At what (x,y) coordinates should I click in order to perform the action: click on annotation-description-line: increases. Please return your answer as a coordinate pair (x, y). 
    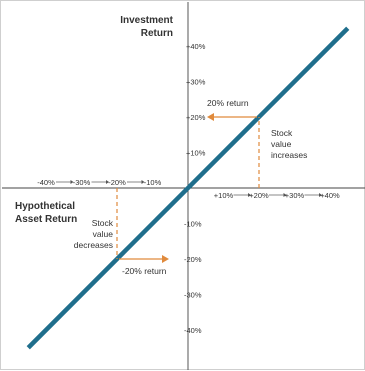
    Looking at the image, I should click on (289, 155).